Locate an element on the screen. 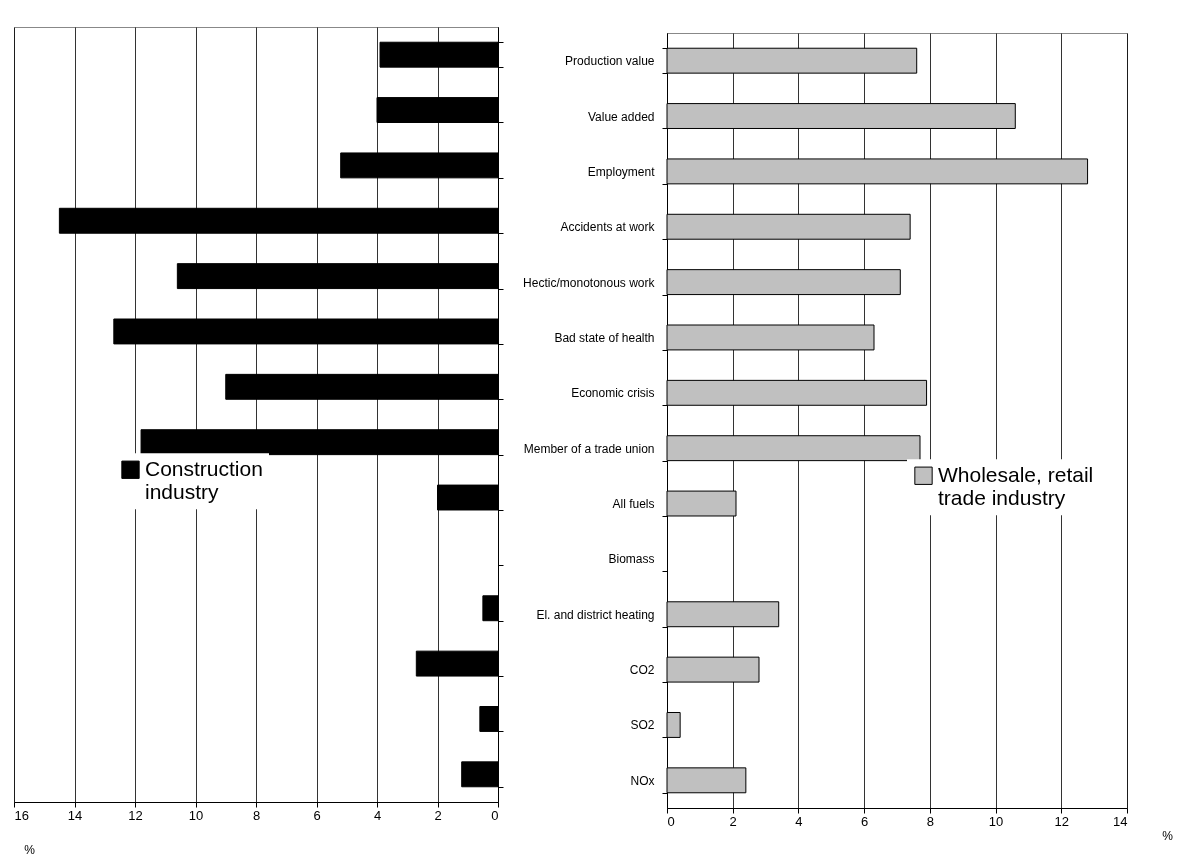  y-tick-label: Bad state of health is located at coordinates (604, 337).